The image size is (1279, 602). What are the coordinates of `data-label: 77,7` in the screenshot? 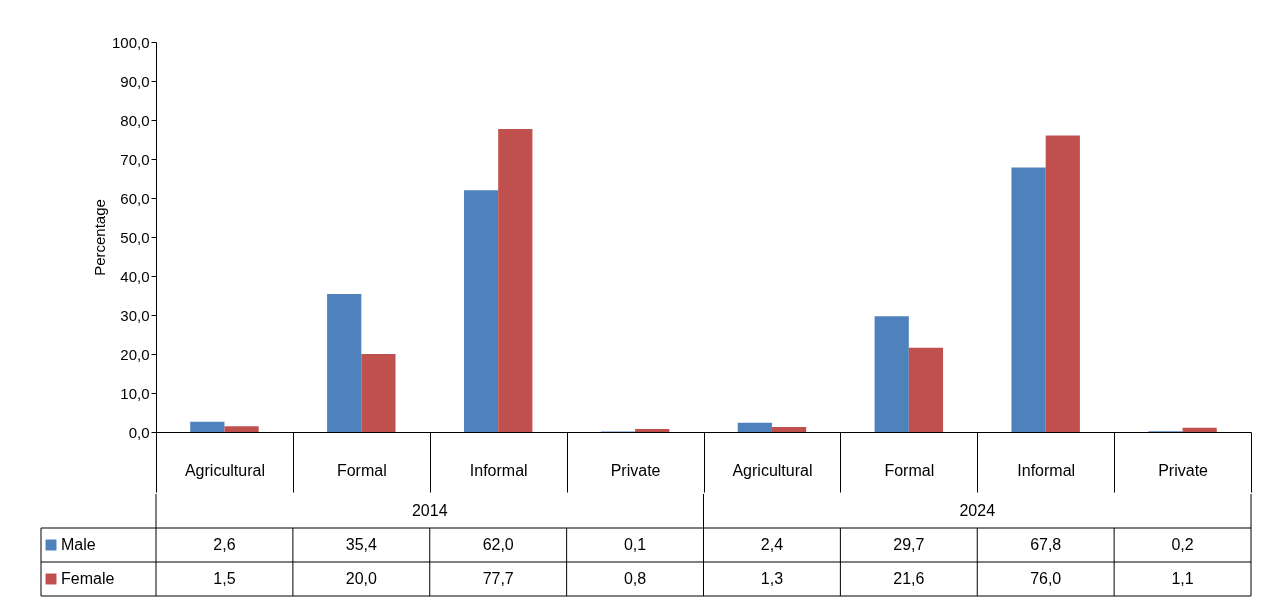 It's located at (498, 578).